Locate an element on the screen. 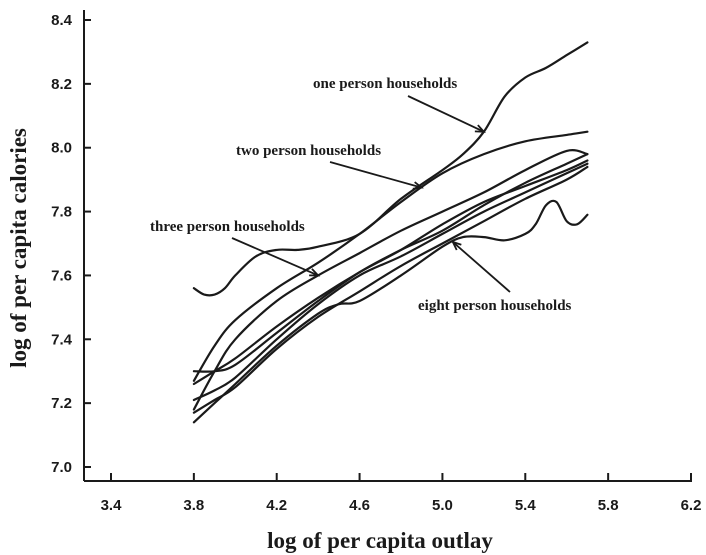 The width and height of the screenshot is (706, 555). x-tick-label: 3.4 is located at coordinates (112, 505).